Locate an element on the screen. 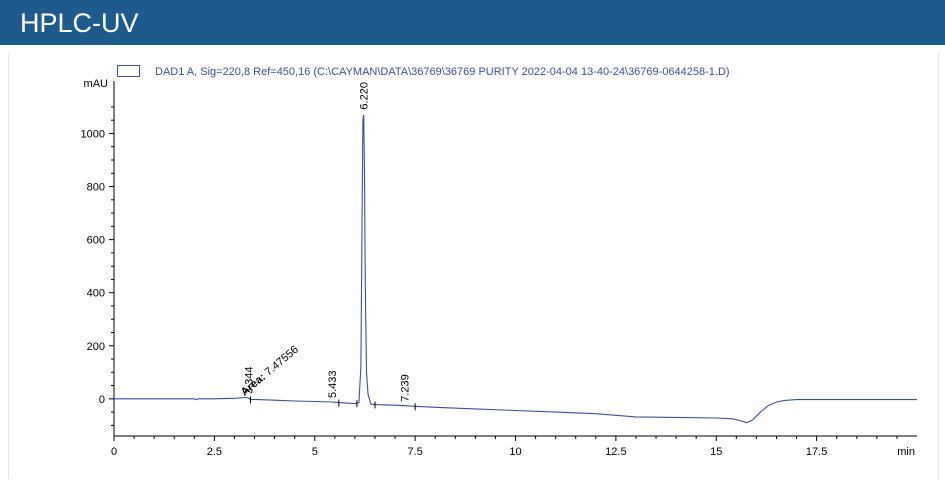 The height and width of the screenshot is (485, 945). page-title: HPLC-UV is located at coordinates (79, 23).